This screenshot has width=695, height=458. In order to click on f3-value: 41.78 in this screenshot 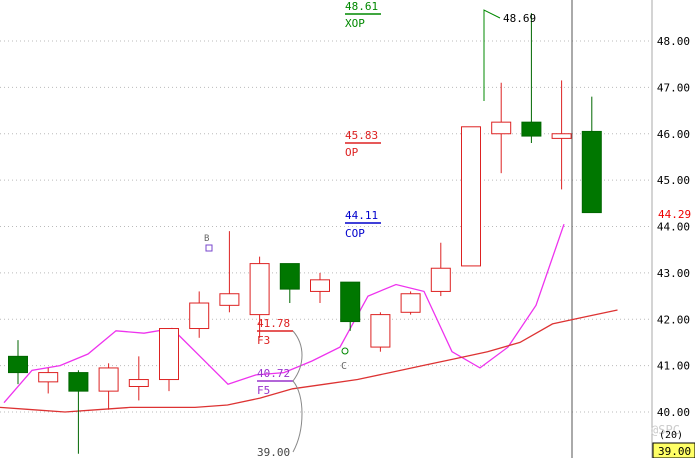, I will do `click(273, 323)`.